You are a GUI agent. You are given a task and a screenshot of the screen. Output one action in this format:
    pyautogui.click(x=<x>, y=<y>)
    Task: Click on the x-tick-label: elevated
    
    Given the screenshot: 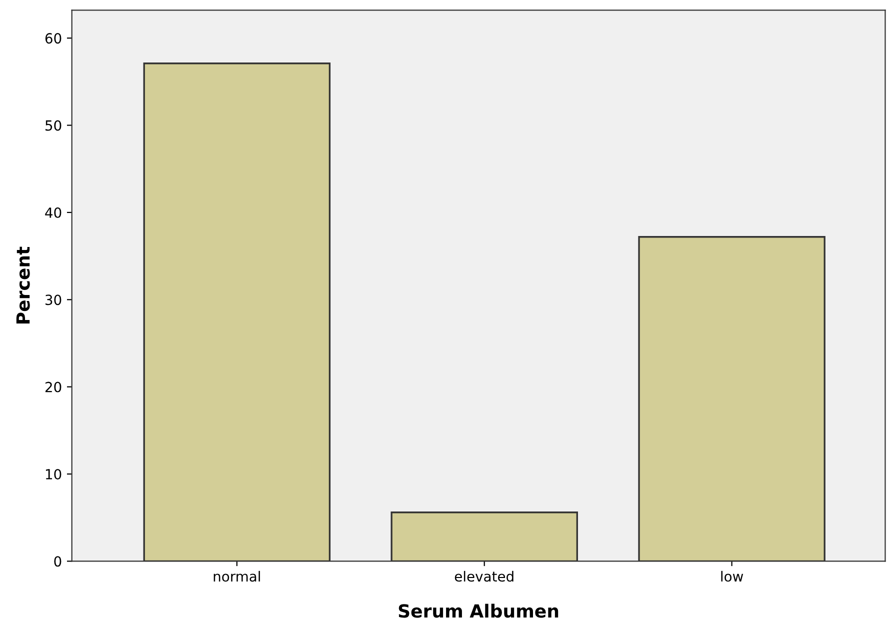 What is the action you would take?
    pyautogui.click(x=484, y=576)
    